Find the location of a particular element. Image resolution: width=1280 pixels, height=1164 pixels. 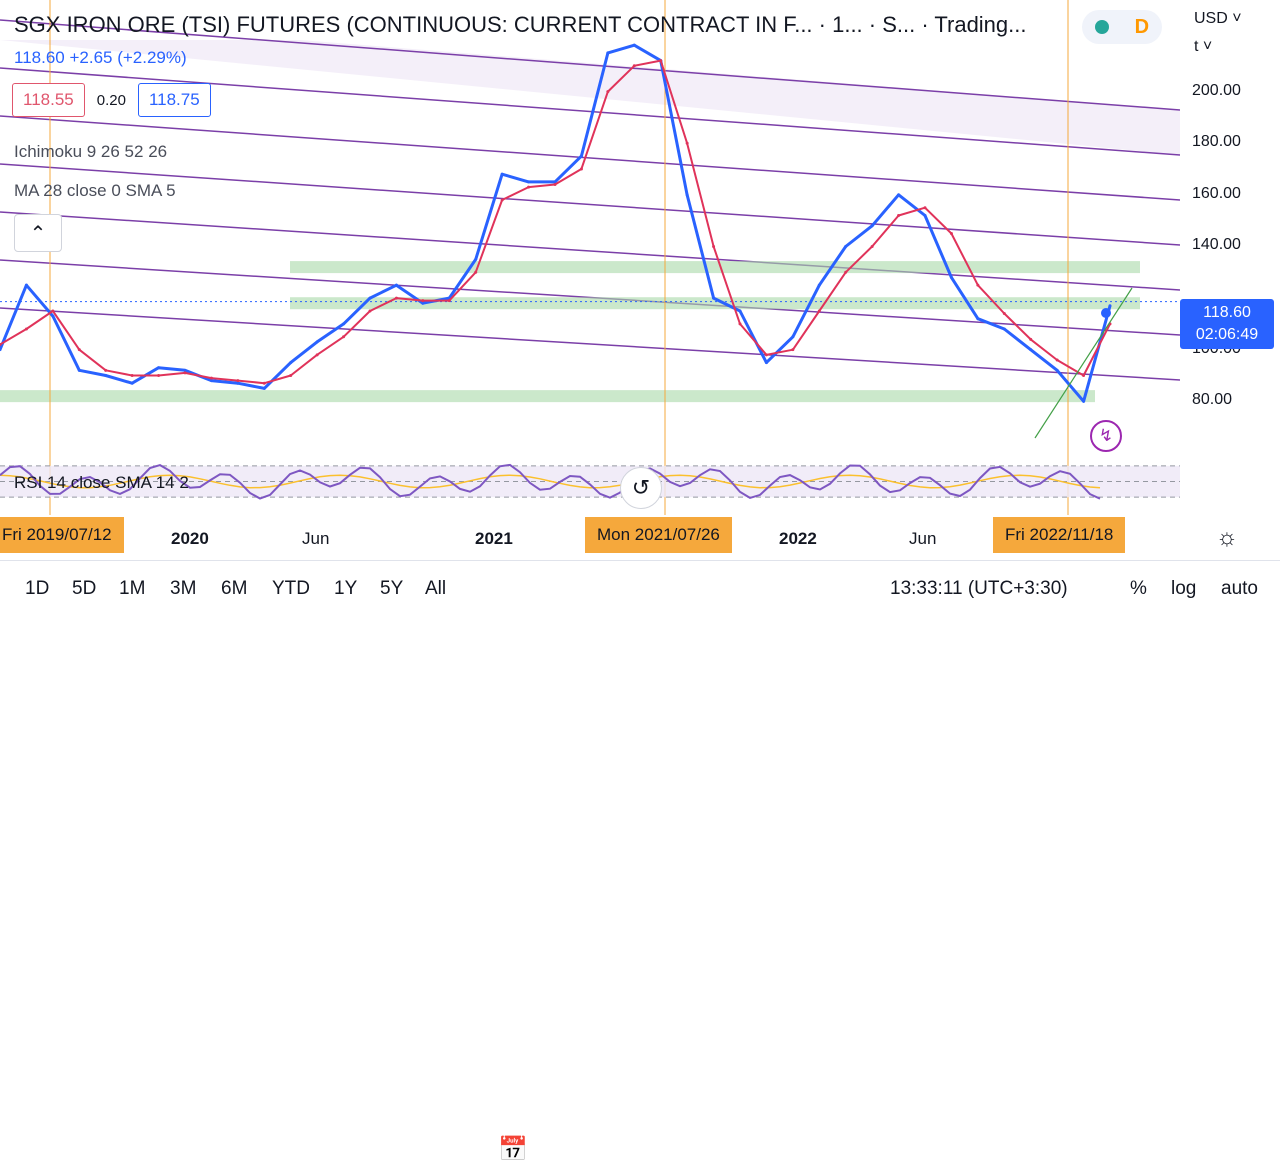

calendar-range-icon: 📅 is located at coordinates (513, 1149).